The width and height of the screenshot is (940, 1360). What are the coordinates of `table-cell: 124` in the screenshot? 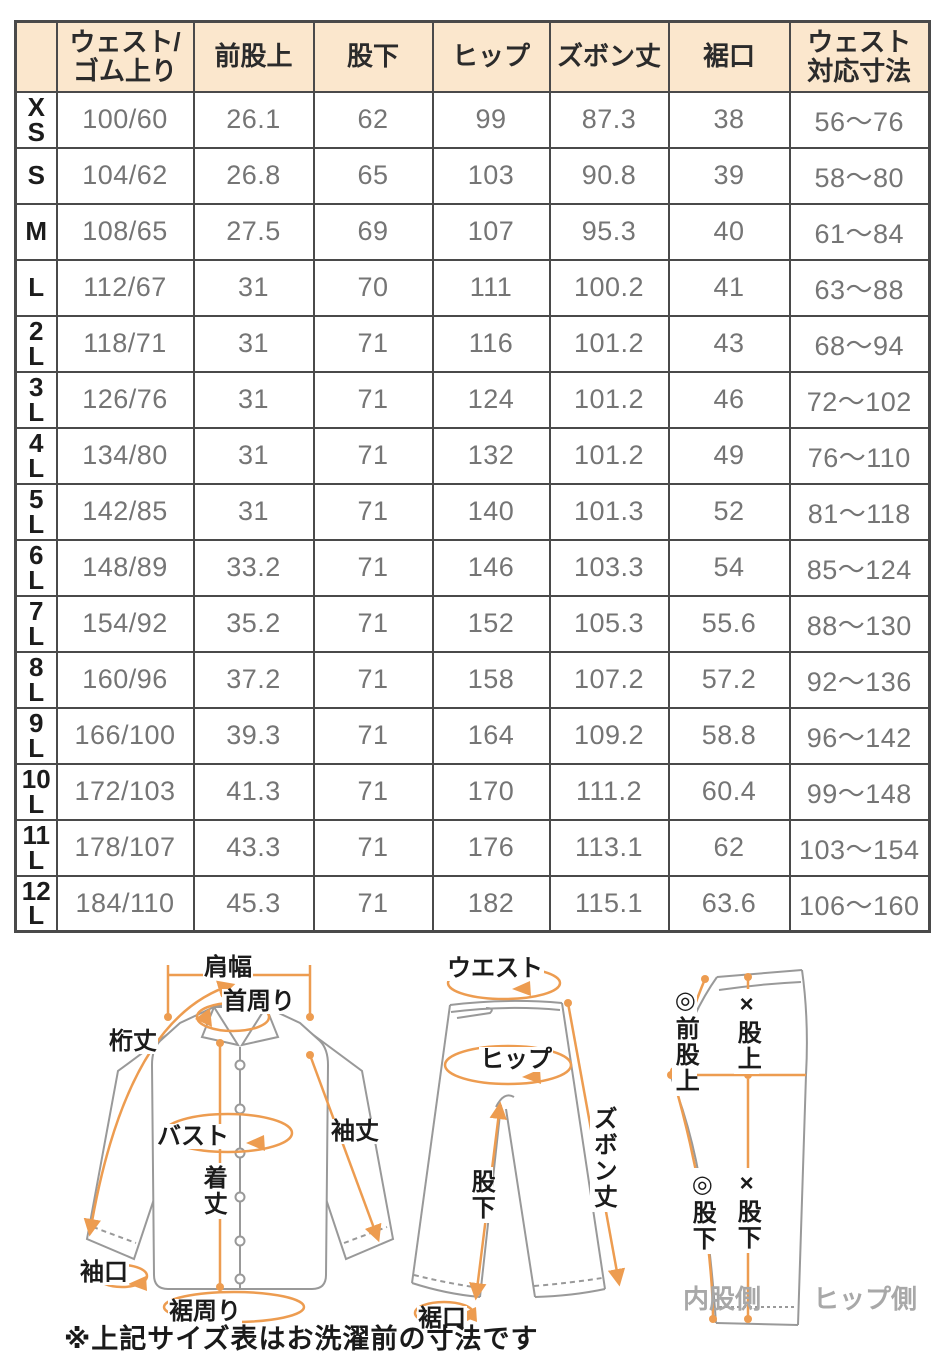 It's located at (491, 399).